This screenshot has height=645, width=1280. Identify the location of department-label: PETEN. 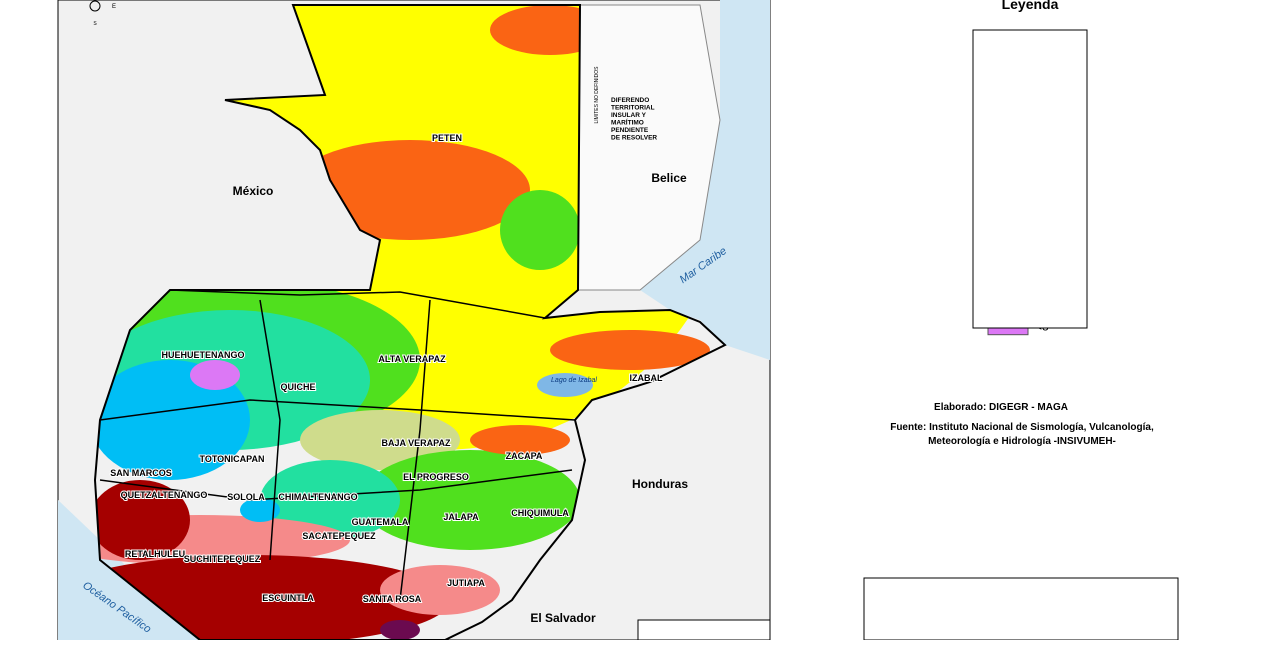
(447, 138).